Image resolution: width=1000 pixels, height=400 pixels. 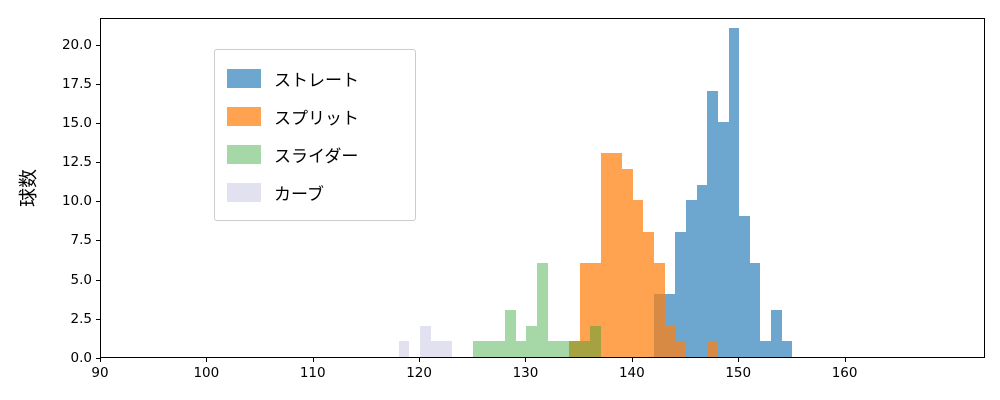 I want to click on y-tick-label-15.0: 15.0, so click(x=76, y=122).